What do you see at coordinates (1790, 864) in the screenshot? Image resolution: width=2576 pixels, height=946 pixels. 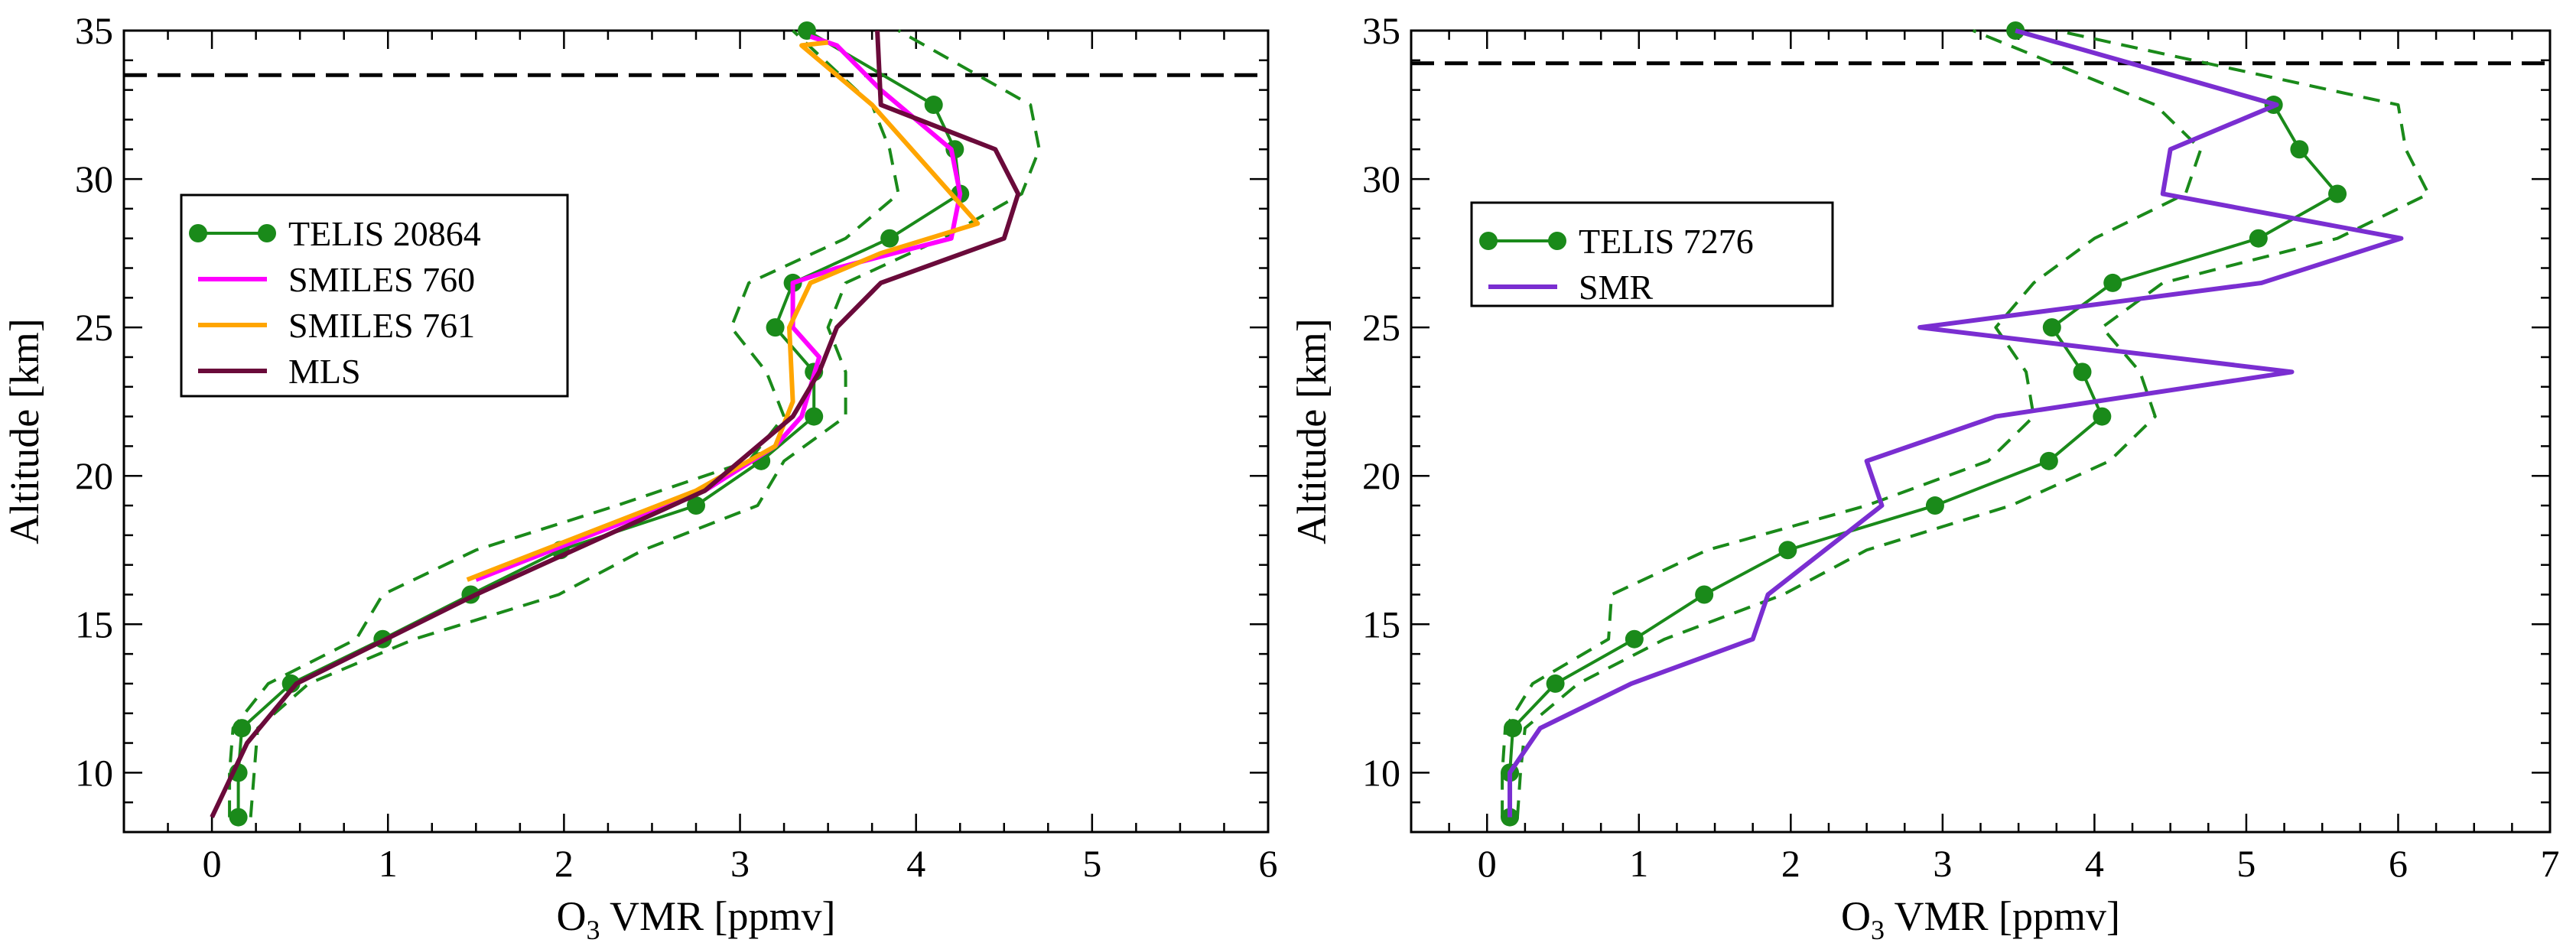 I see `right-x-tick-label: 2` at bounding box center [1790, 864].